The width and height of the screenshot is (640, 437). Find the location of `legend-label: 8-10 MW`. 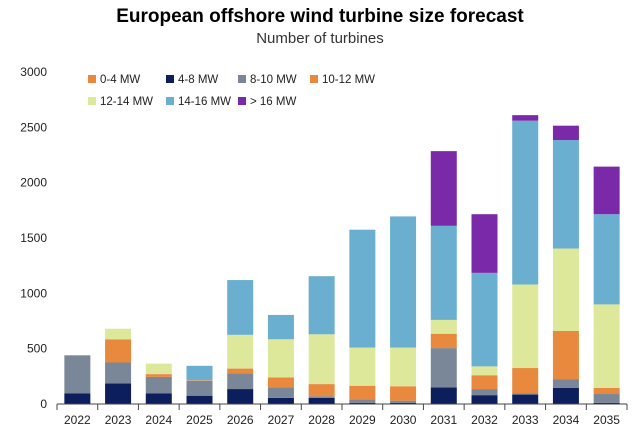

legend-label: 8-10 MW is located at coordinates (273, 80).